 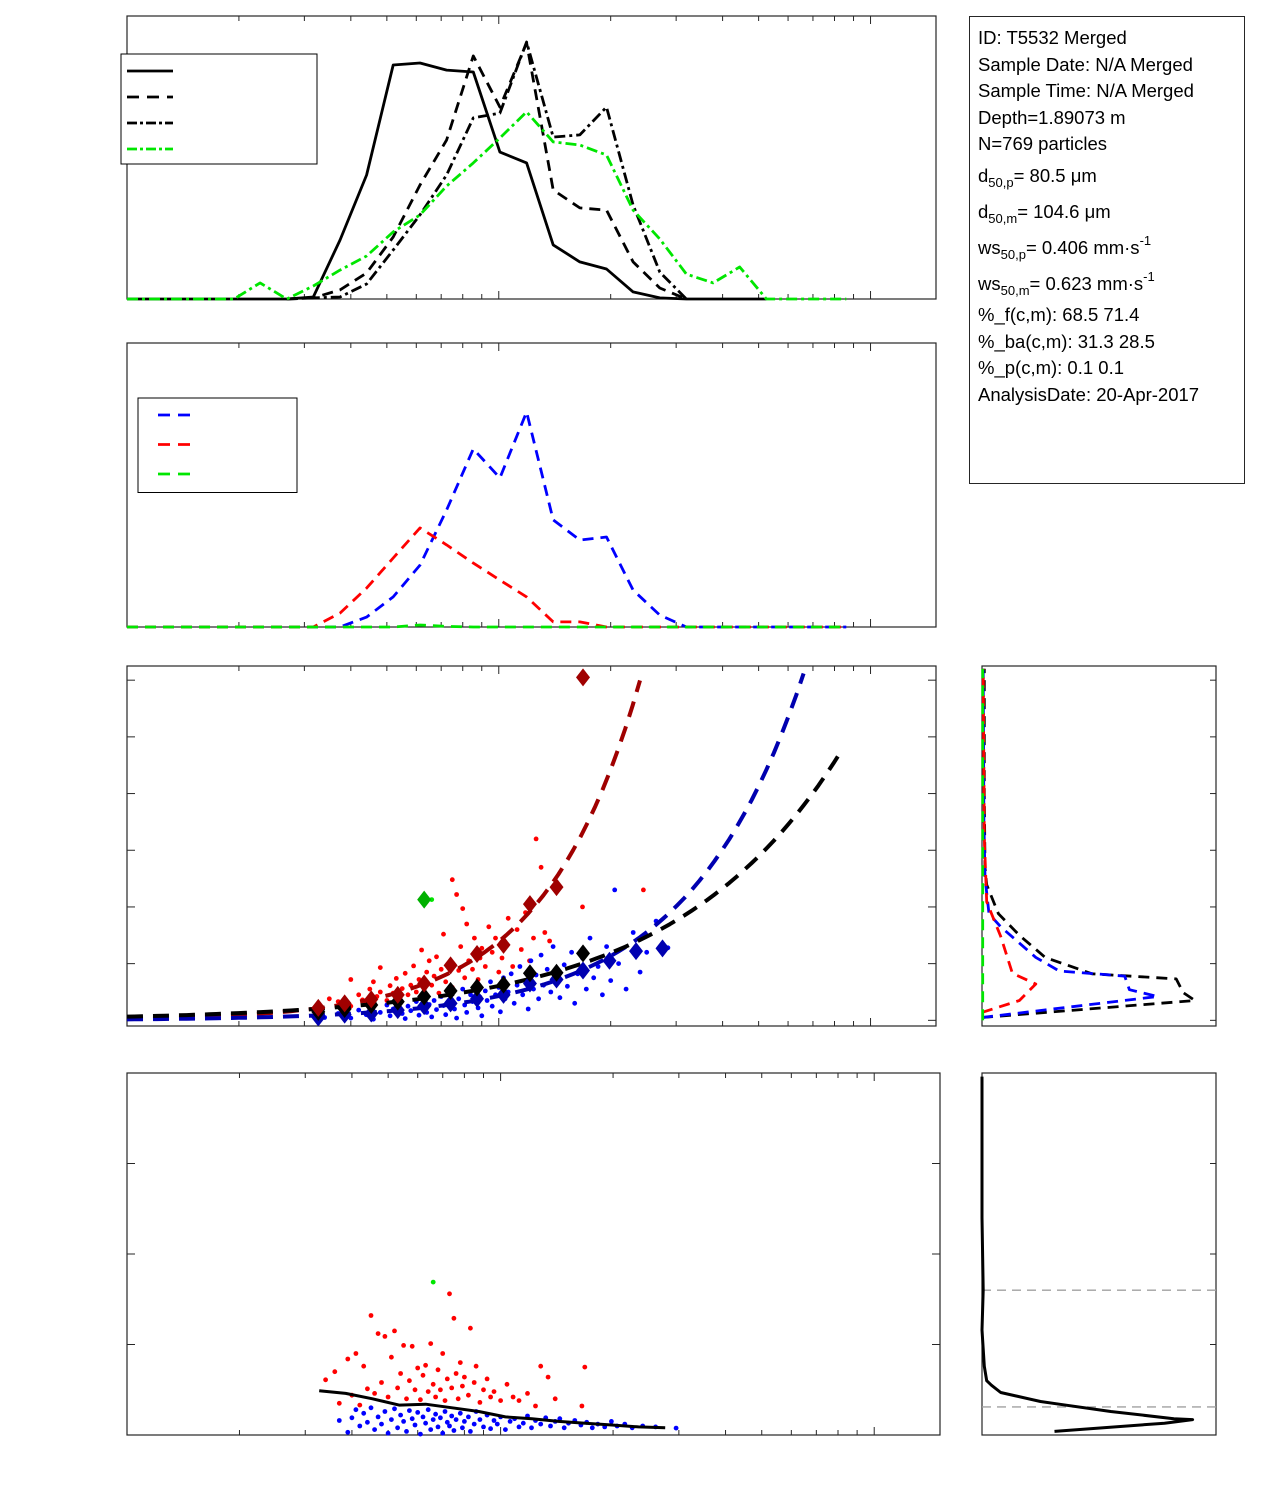 What do you see at coordinates (432, 899) in the screenshot?
I see `scatter-point-primary` at bounding box center [432, 899].